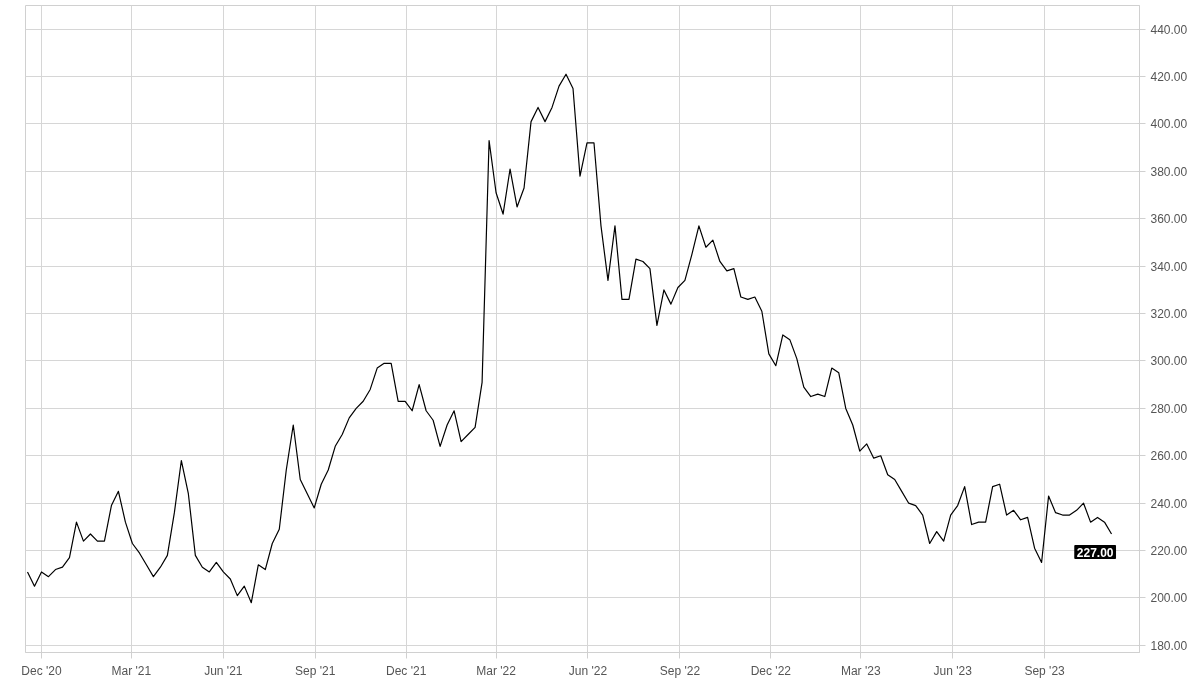 Image resolution: width=1200 pixels, height=690 pixels. Describe the element at coordinates (1169, 598) in the screenshot. I see `y-tick-label: 200.00` at that location.